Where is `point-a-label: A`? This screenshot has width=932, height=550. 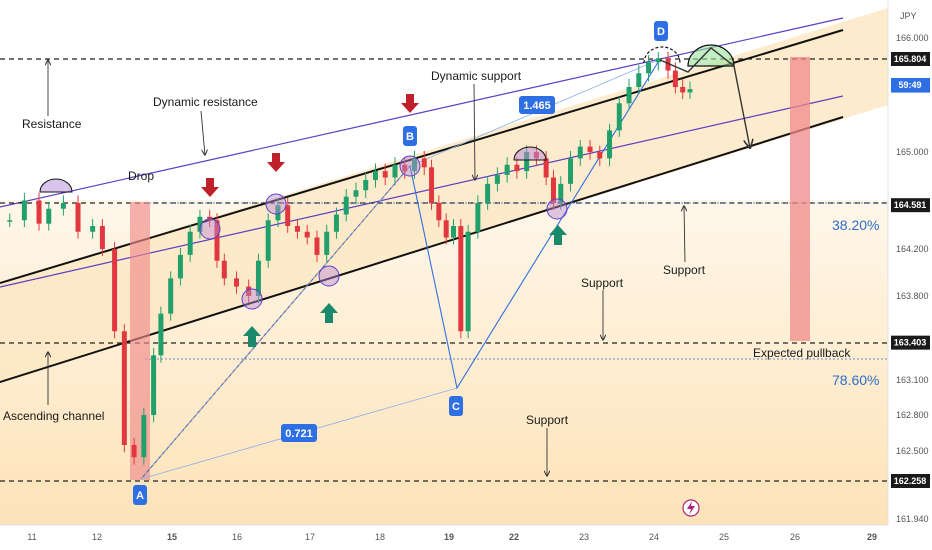 point-a-label: A is located at coordinates (140, 496).